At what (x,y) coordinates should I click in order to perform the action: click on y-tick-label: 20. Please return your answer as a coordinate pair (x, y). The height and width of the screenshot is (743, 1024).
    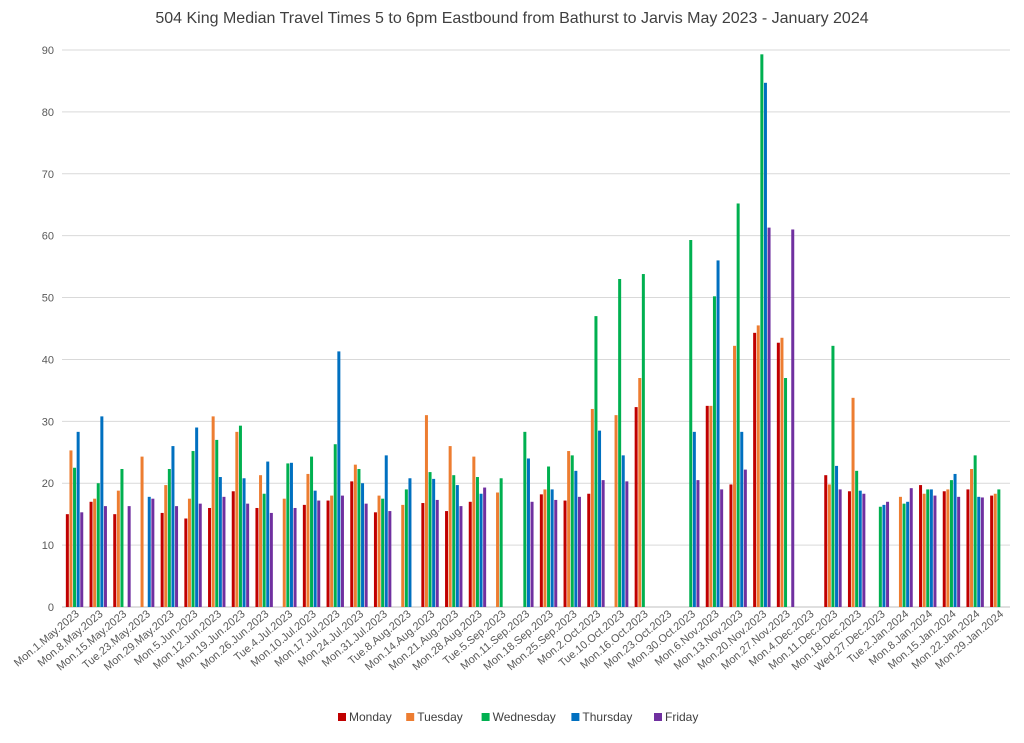
    Looking at the image, I should click on (48, 484).